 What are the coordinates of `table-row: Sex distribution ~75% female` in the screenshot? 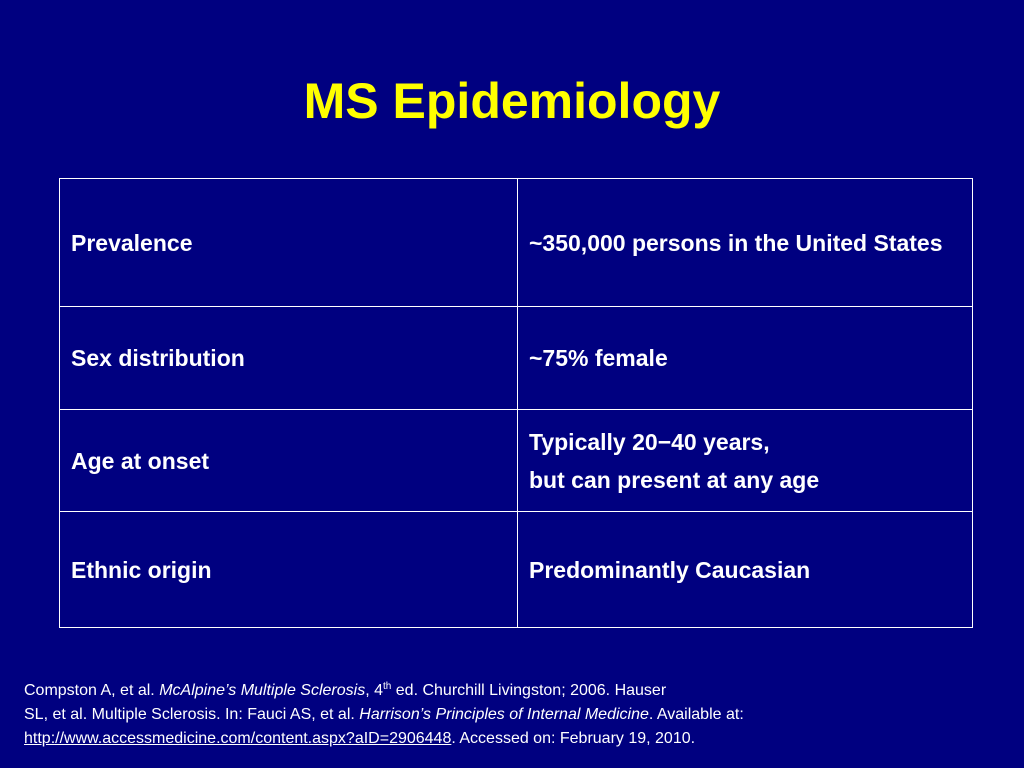 It's located at (516, 358).